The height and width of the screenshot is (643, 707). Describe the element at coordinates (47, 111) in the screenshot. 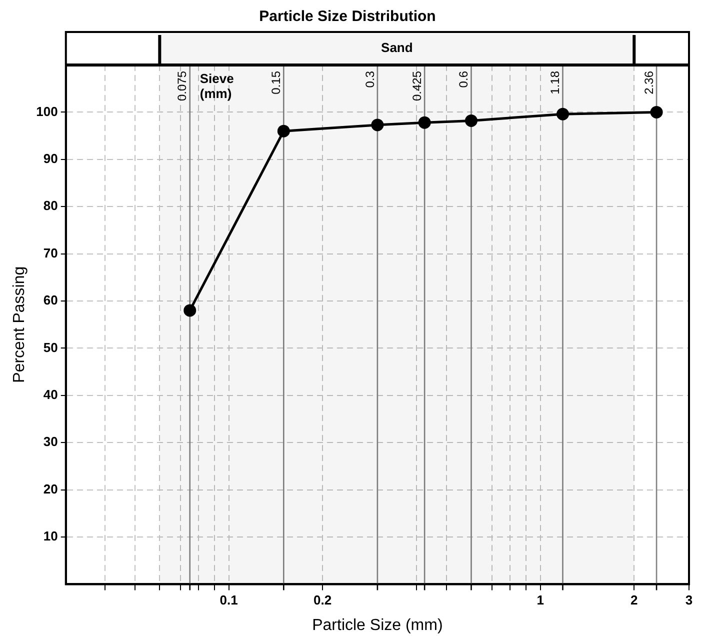

I see `y-tick-label: 100` at that location.